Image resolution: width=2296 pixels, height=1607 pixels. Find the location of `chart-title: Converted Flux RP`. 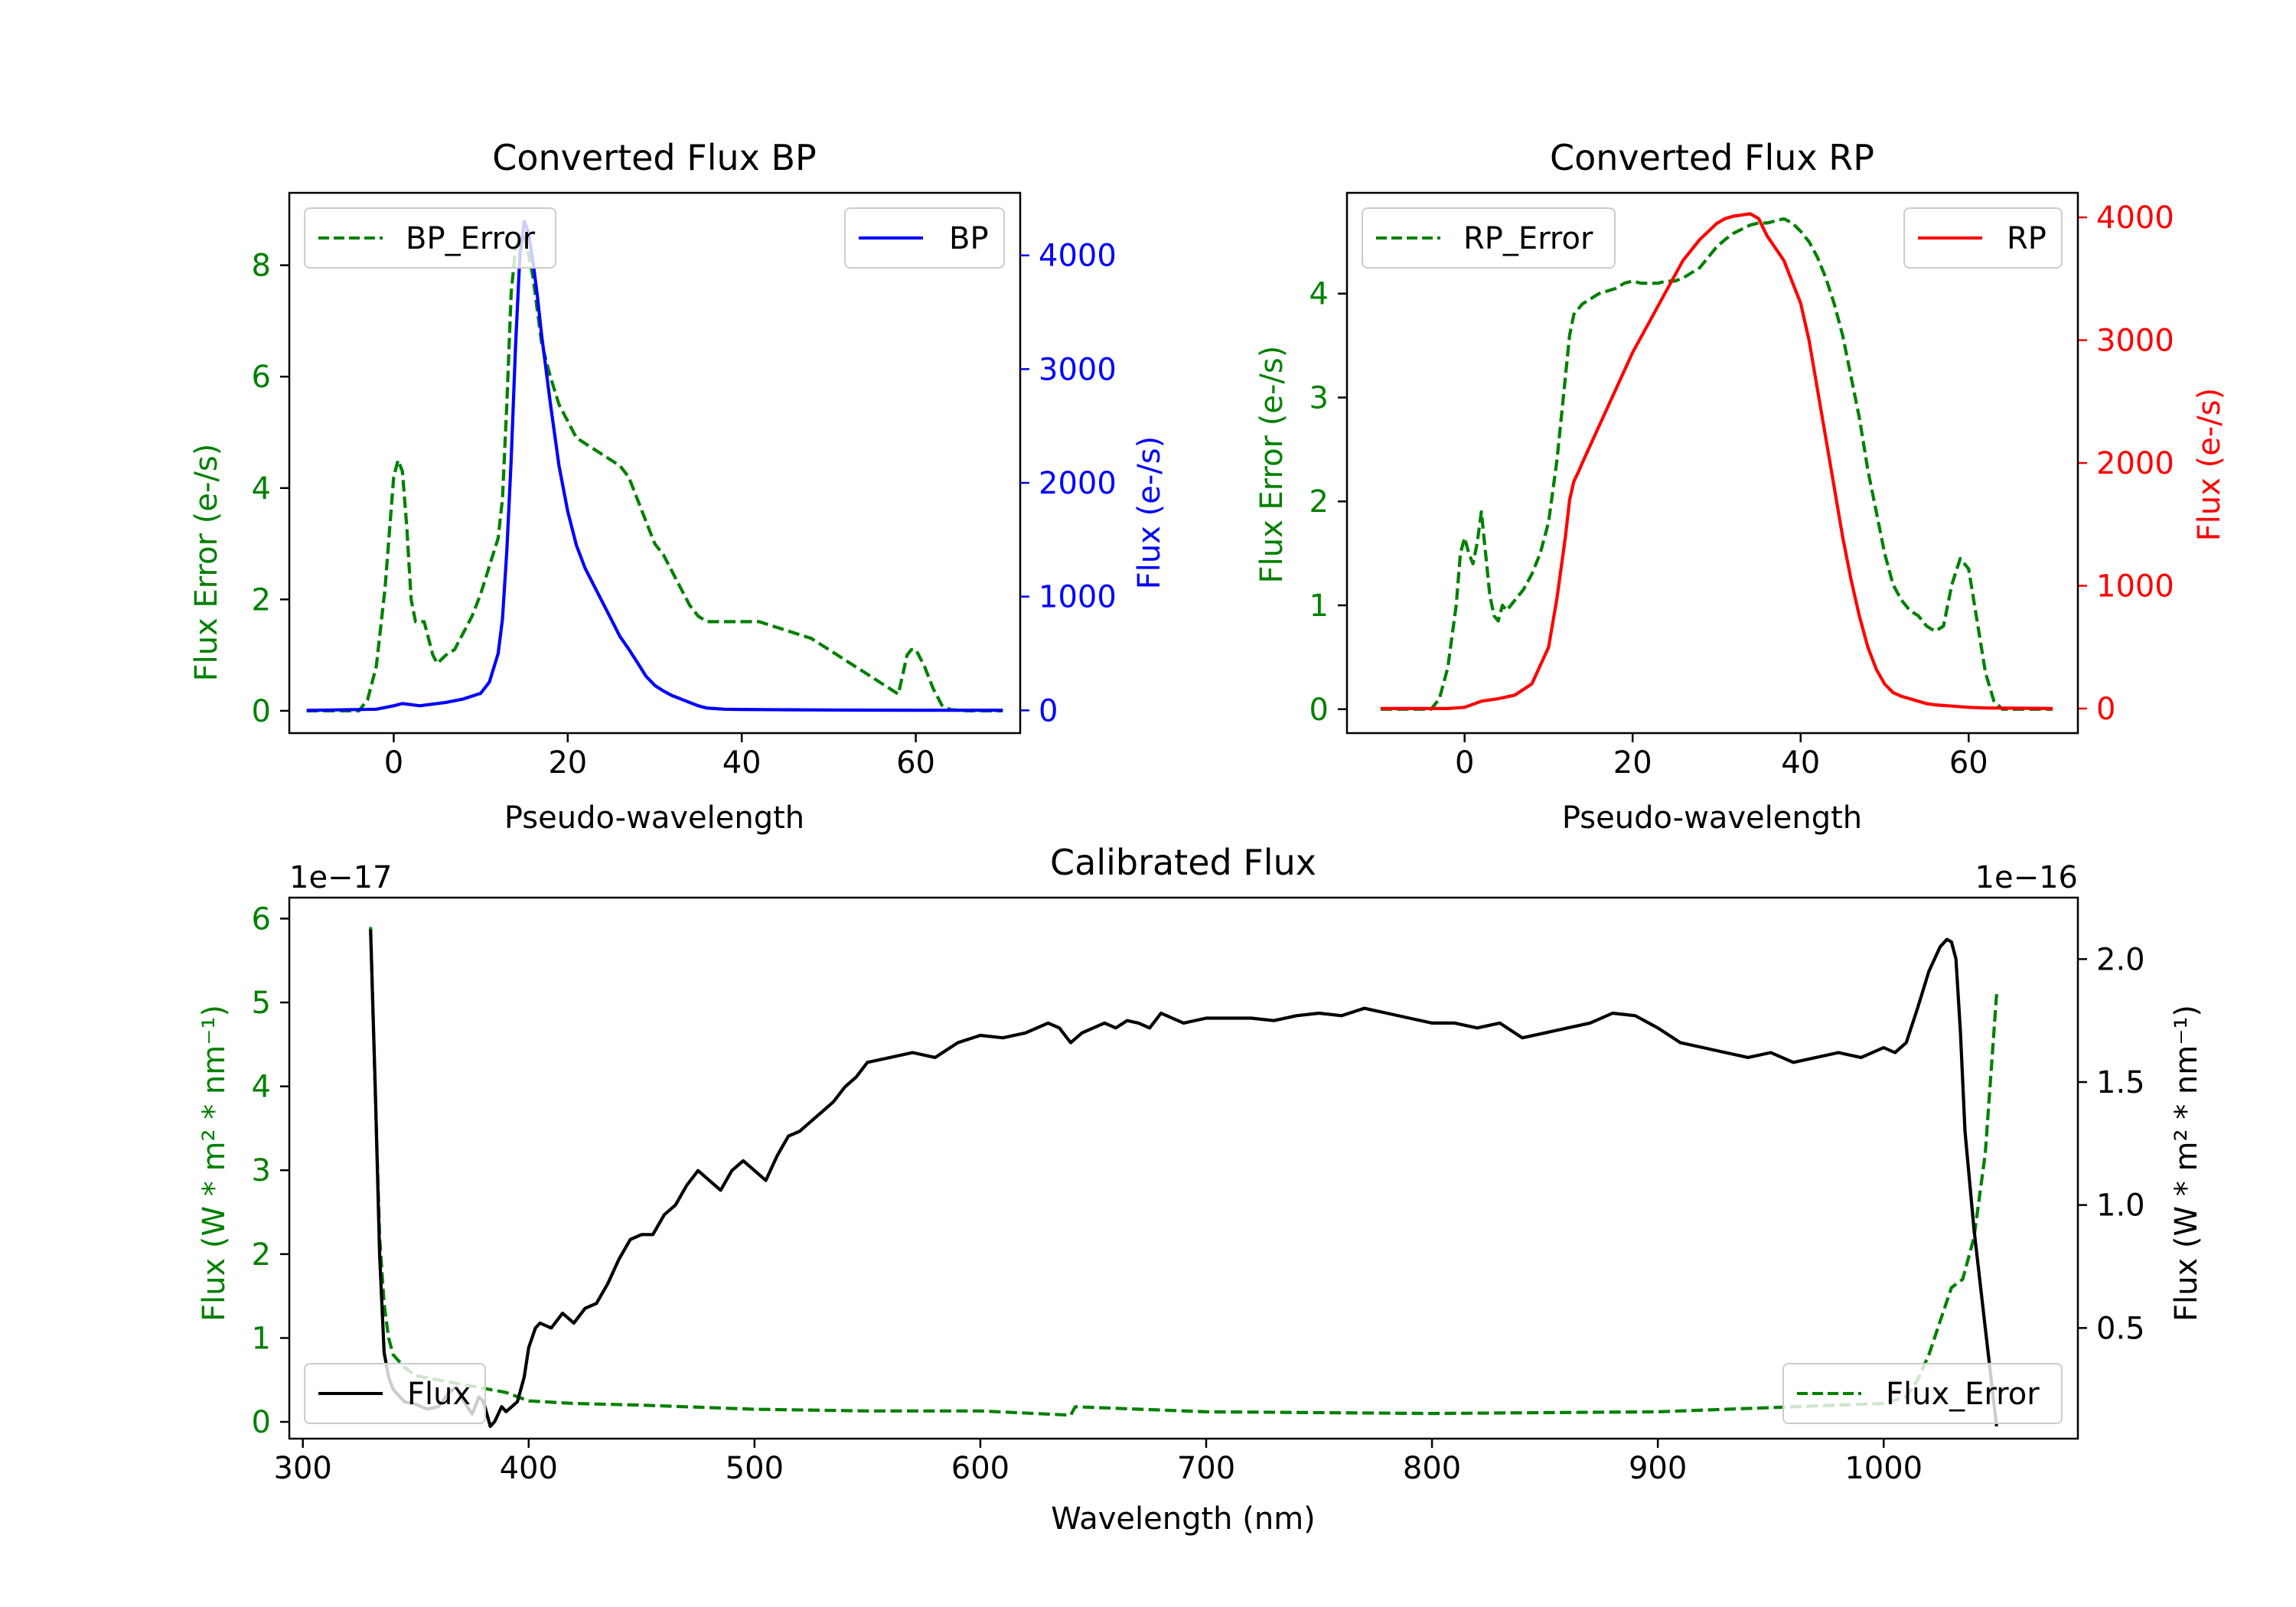

chart-title: Converted Flux RP is located at coordinates (1712, 157).